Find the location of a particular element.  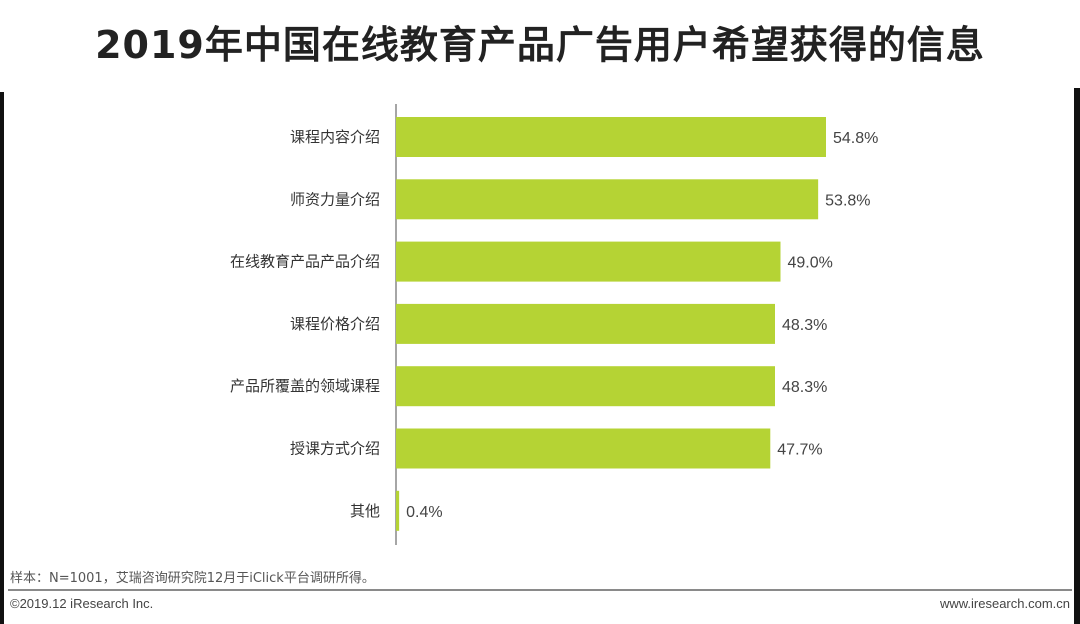

sample-note: 样本：N=1001，艾瑞咨询研究院12月于iClick平台调研所得。 is located at coordinates (192, 578).